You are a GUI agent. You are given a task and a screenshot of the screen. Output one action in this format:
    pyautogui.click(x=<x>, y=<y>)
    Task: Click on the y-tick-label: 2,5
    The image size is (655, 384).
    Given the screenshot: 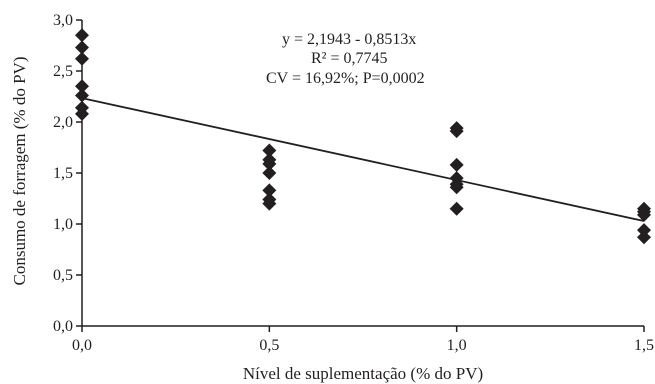 What is the action you would take?
    pyautogui.click(x=63, y=71)
    